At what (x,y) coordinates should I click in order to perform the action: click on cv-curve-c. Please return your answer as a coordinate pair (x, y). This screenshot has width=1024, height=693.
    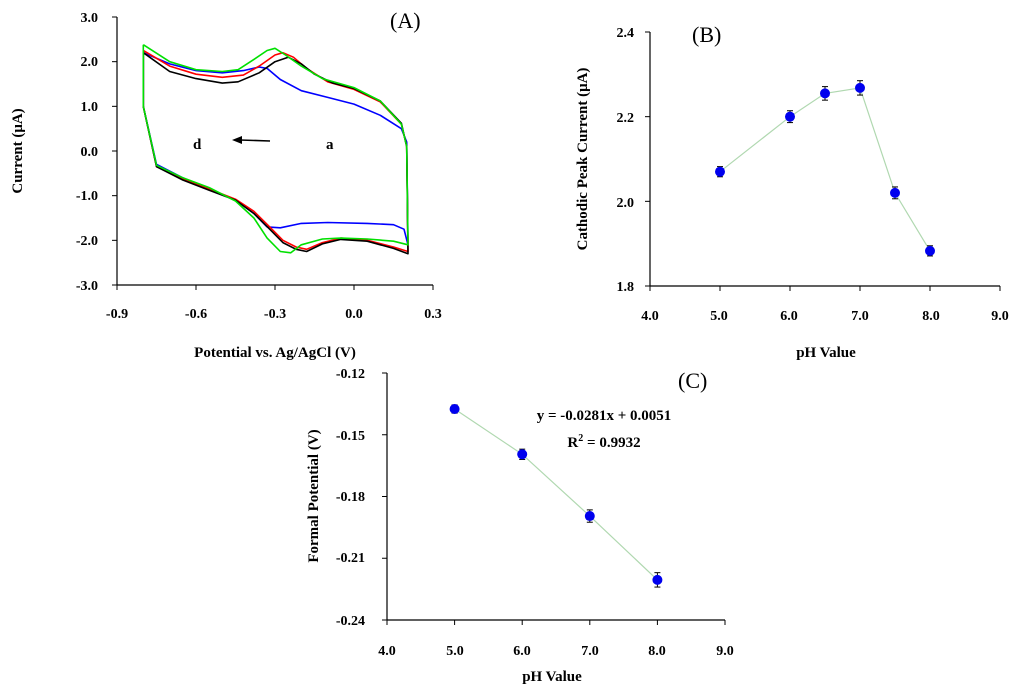
    Looking at the image, I should click on (275, 153).